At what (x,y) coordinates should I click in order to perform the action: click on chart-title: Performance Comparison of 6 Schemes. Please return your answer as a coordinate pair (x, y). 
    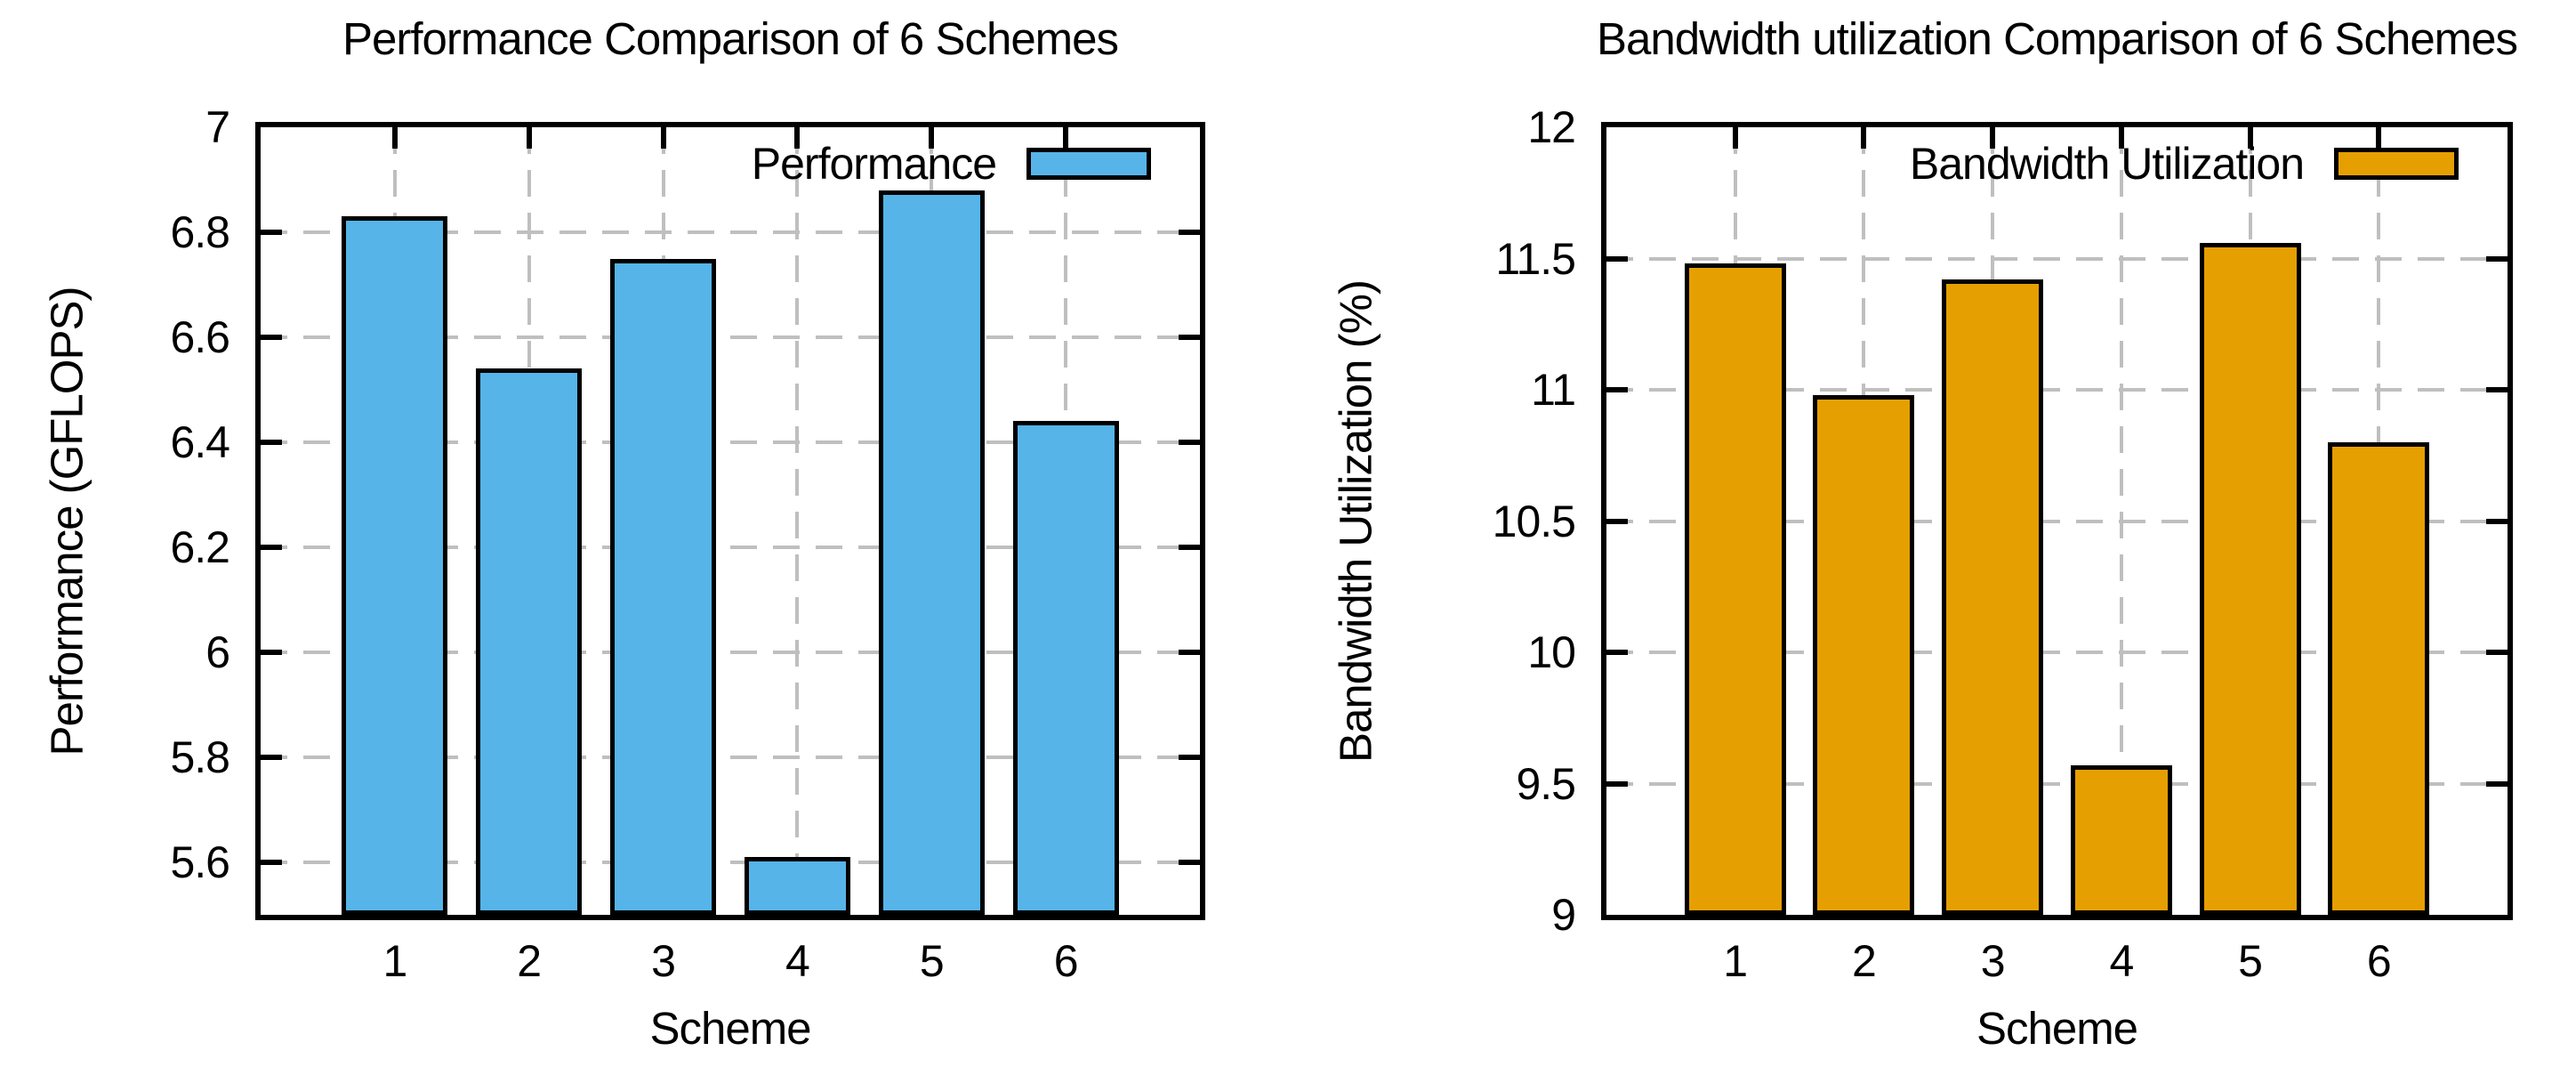
    Looking at the image, I should click on (730, 38).